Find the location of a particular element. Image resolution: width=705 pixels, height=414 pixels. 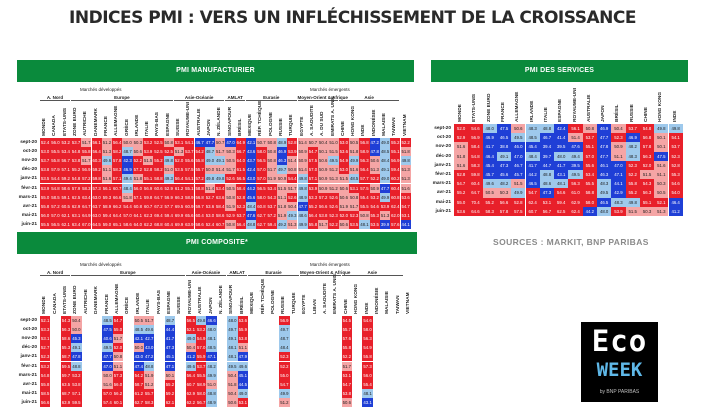

mfg-cell: 47.7 is located at coordinates (302, 206).